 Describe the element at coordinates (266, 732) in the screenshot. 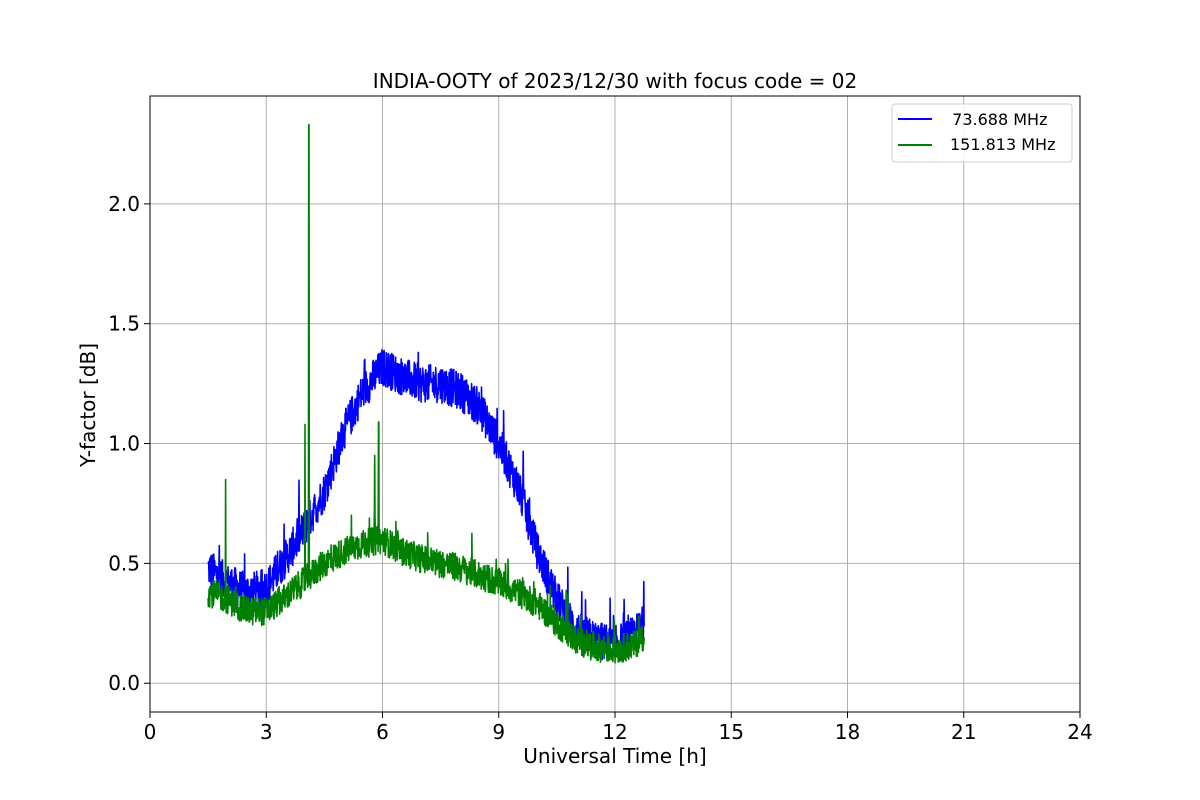

I see `x-tick-label: 3` at that location.